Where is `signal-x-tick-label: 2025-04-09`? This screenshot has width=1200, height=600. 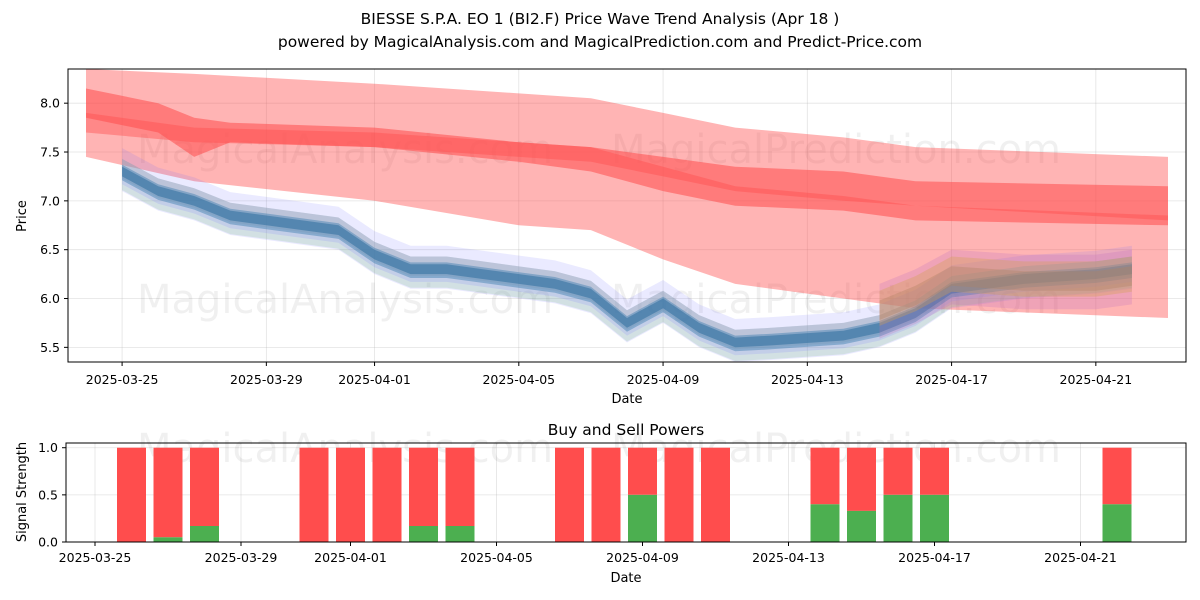 signal-x-tick-label: 2025-04-09 is located at coordinates (642, 557).